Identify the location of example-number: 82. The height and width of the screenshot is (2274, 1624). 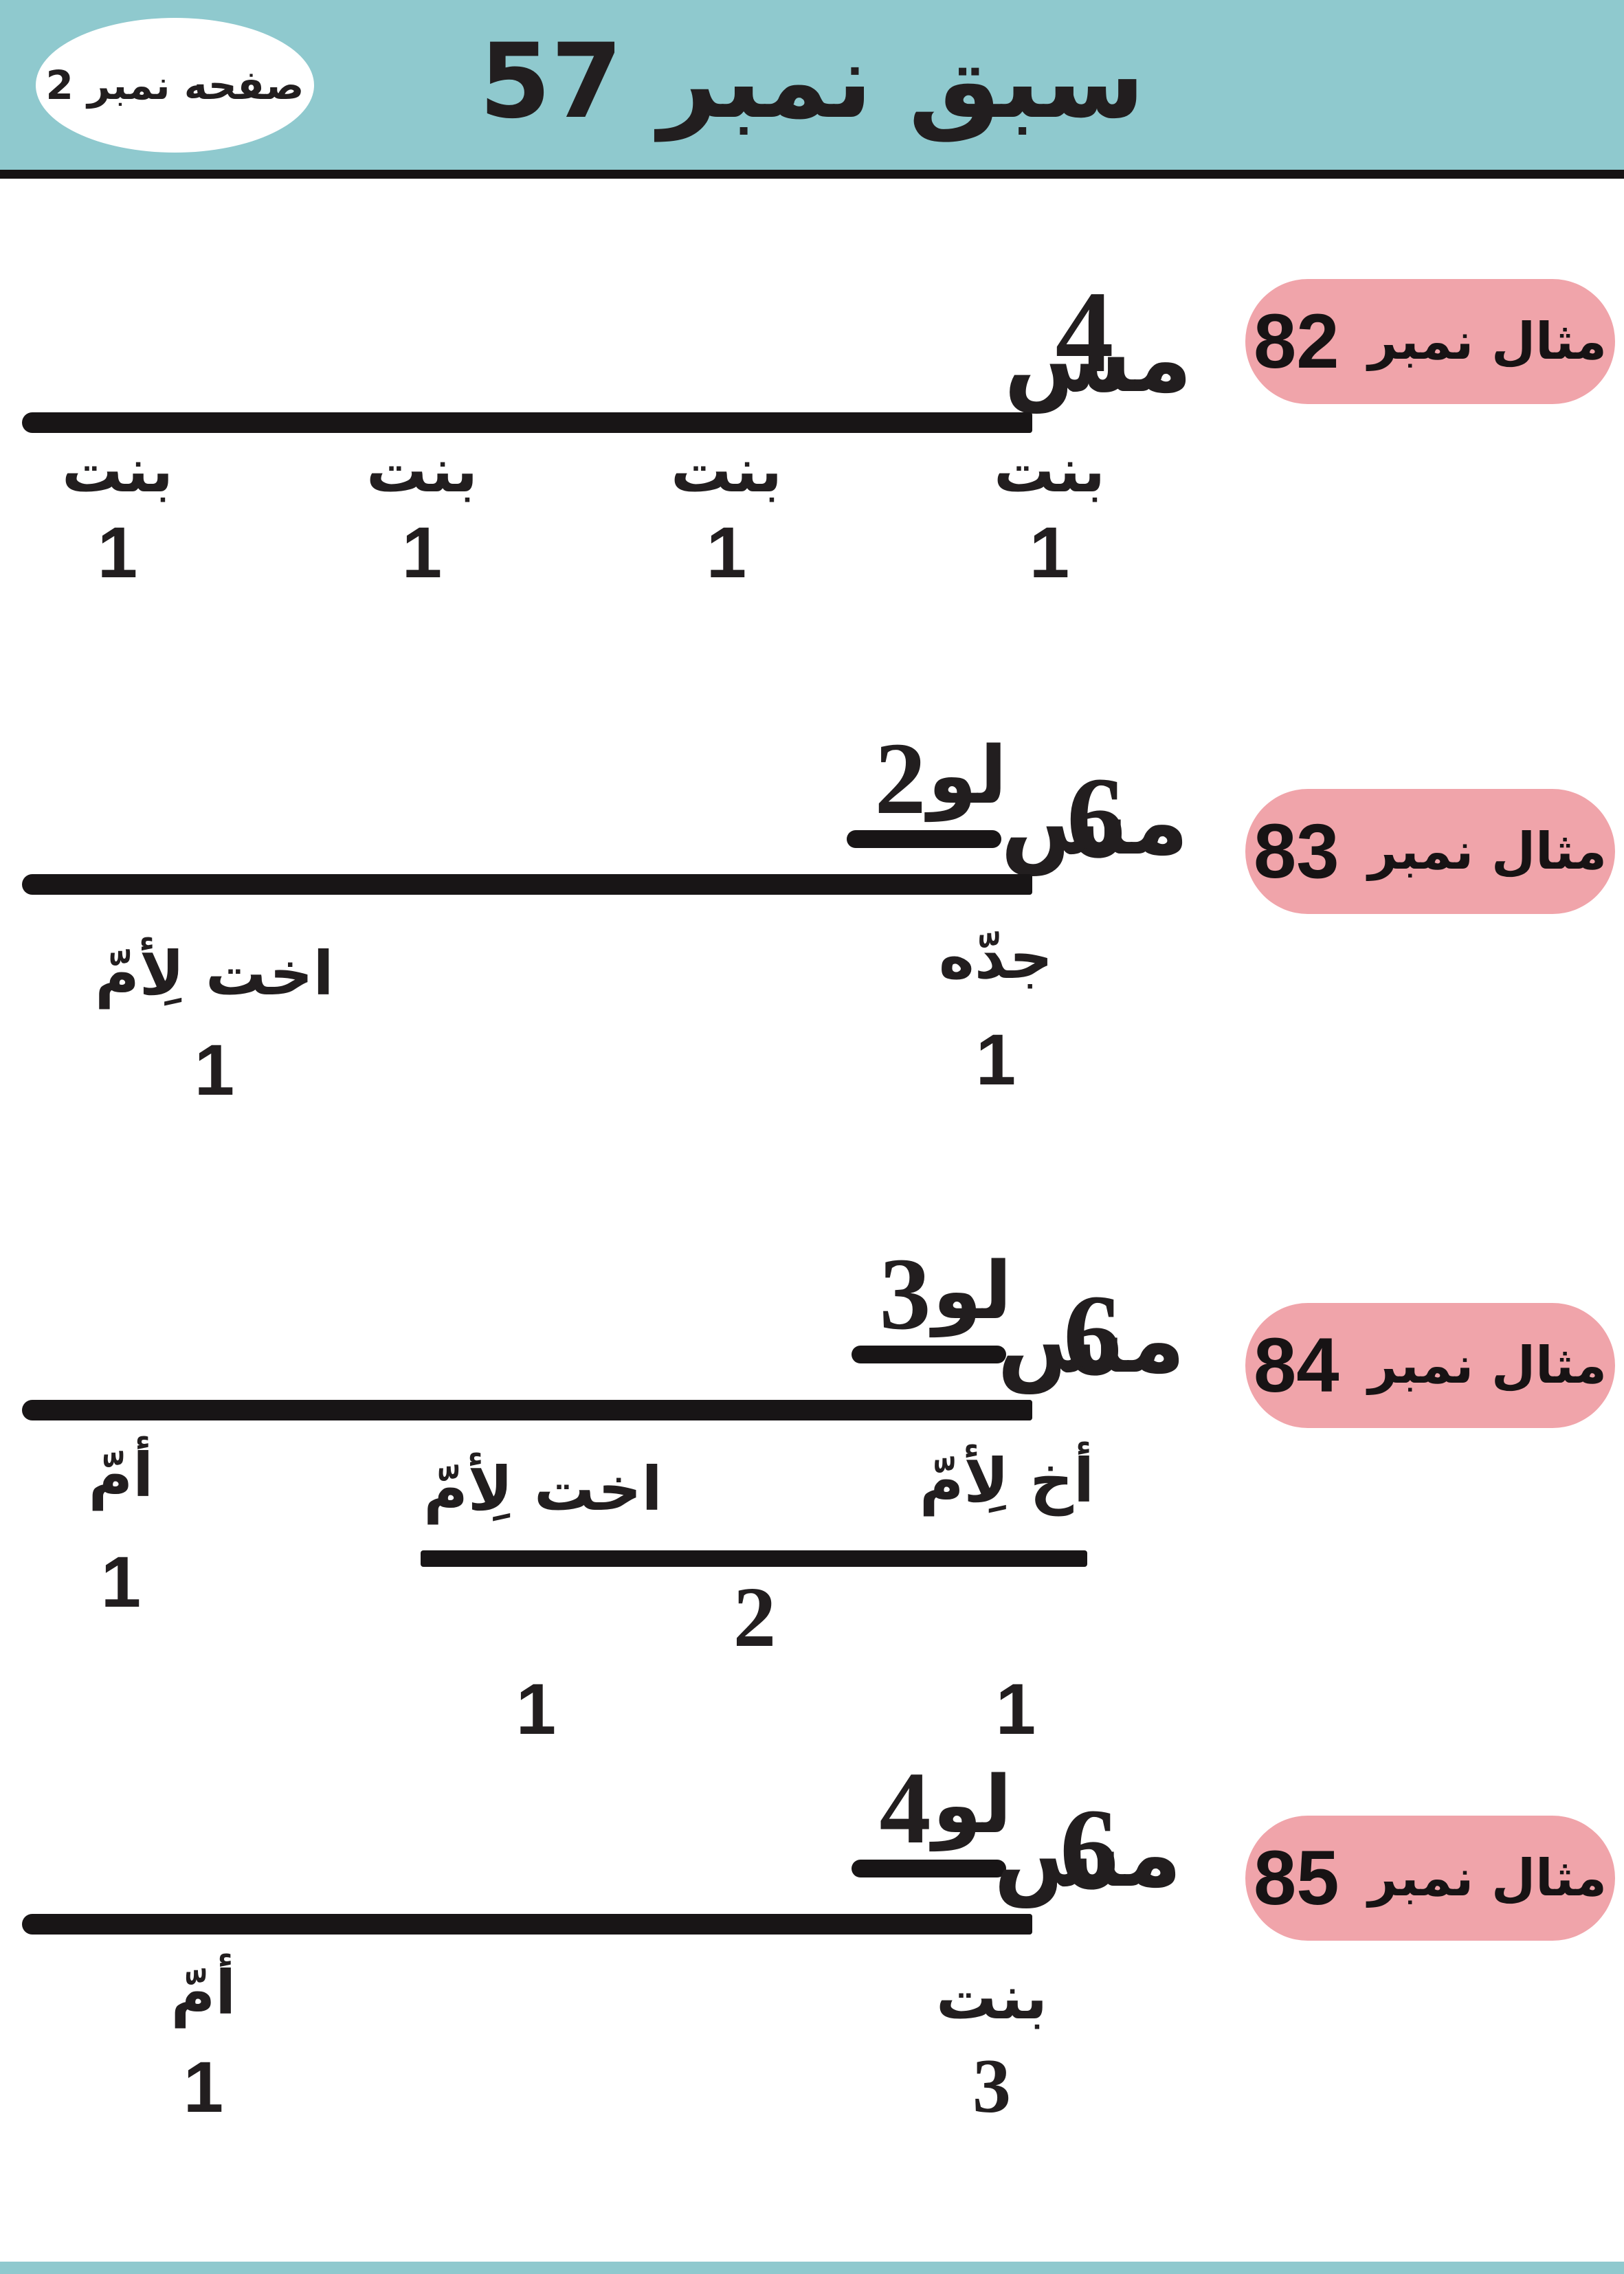
(1296, 341).